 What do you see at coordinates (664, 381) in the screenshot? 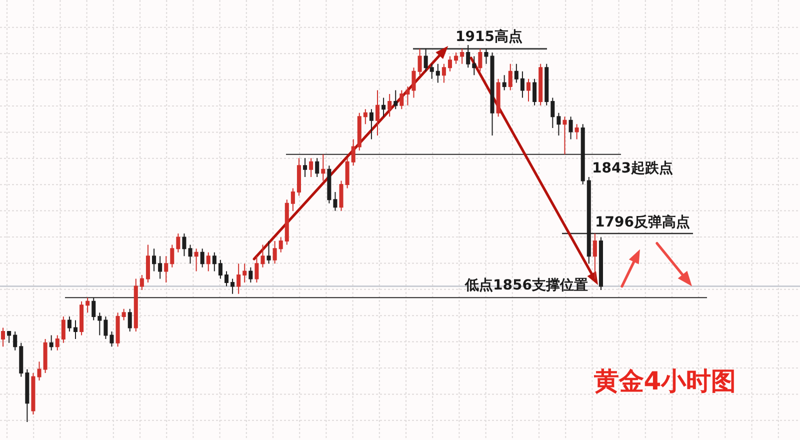
I see `text: 黄金4小时图` at bounding box center [664, 381].